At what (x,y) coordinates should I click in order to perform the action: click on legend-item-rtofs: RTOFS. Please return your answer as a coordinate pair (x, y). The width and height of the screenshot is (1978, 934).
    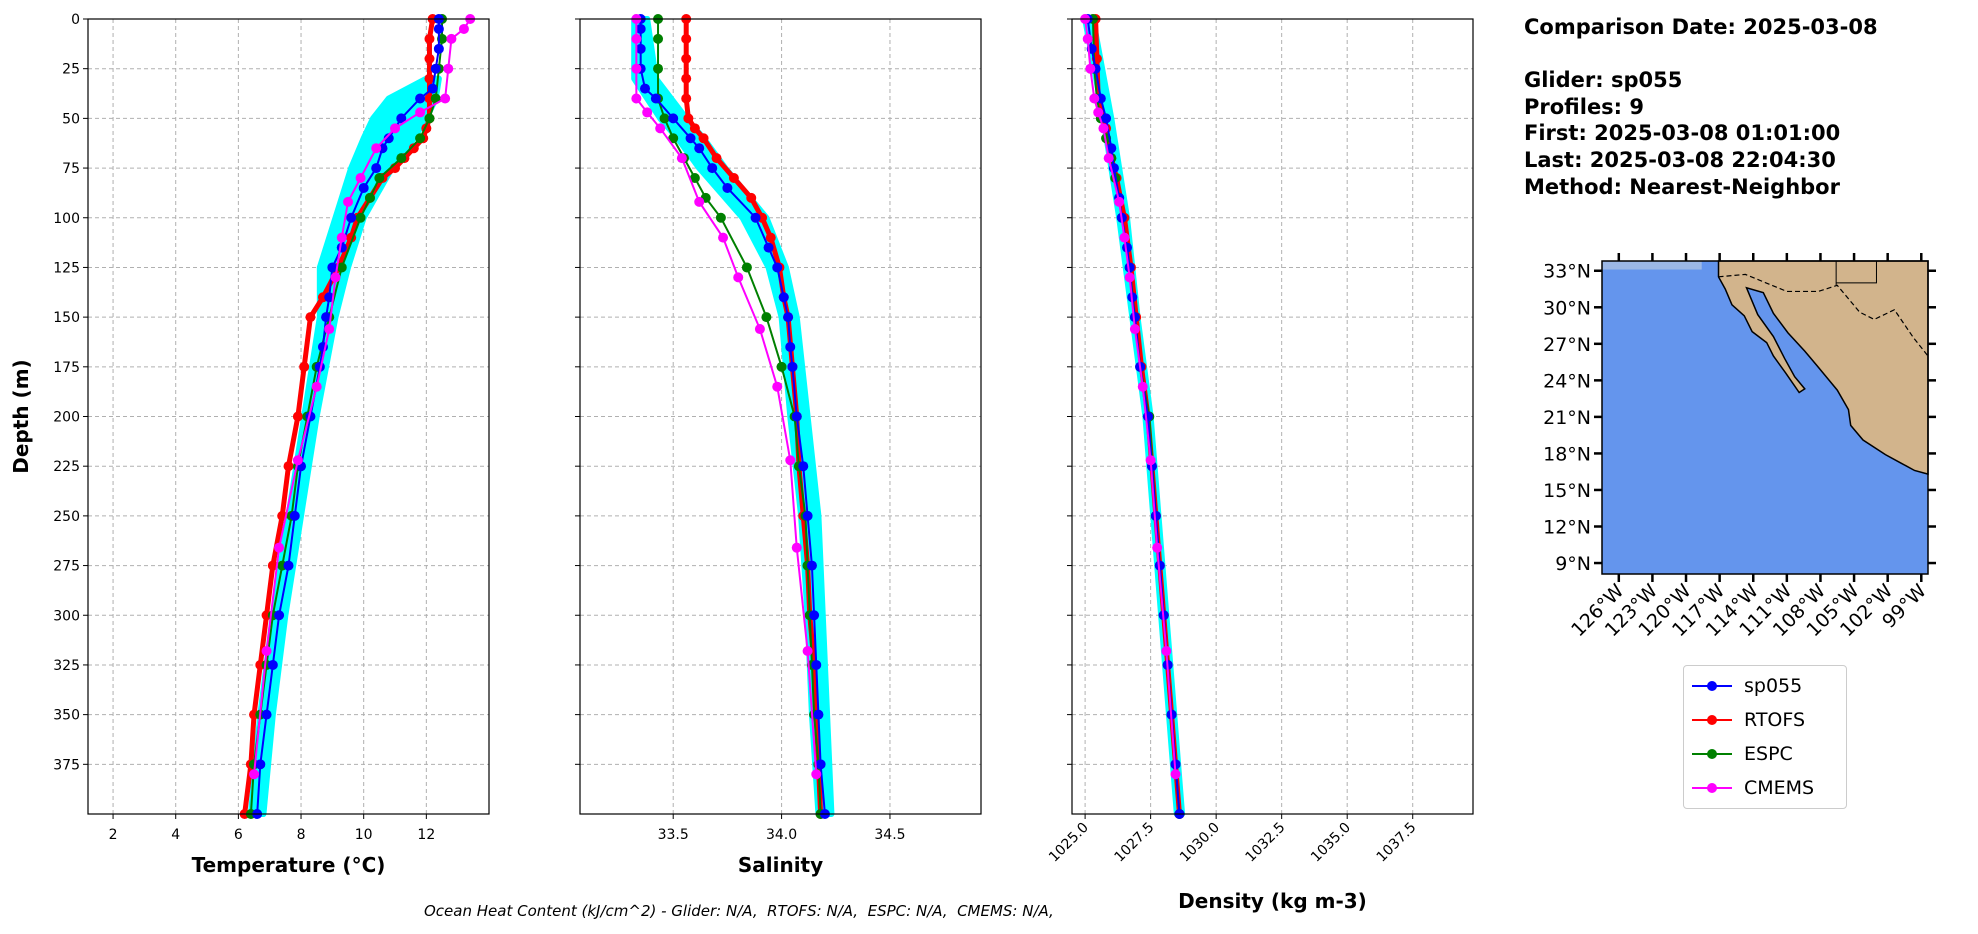
    Looking at the image, I should click on (1748, 720).